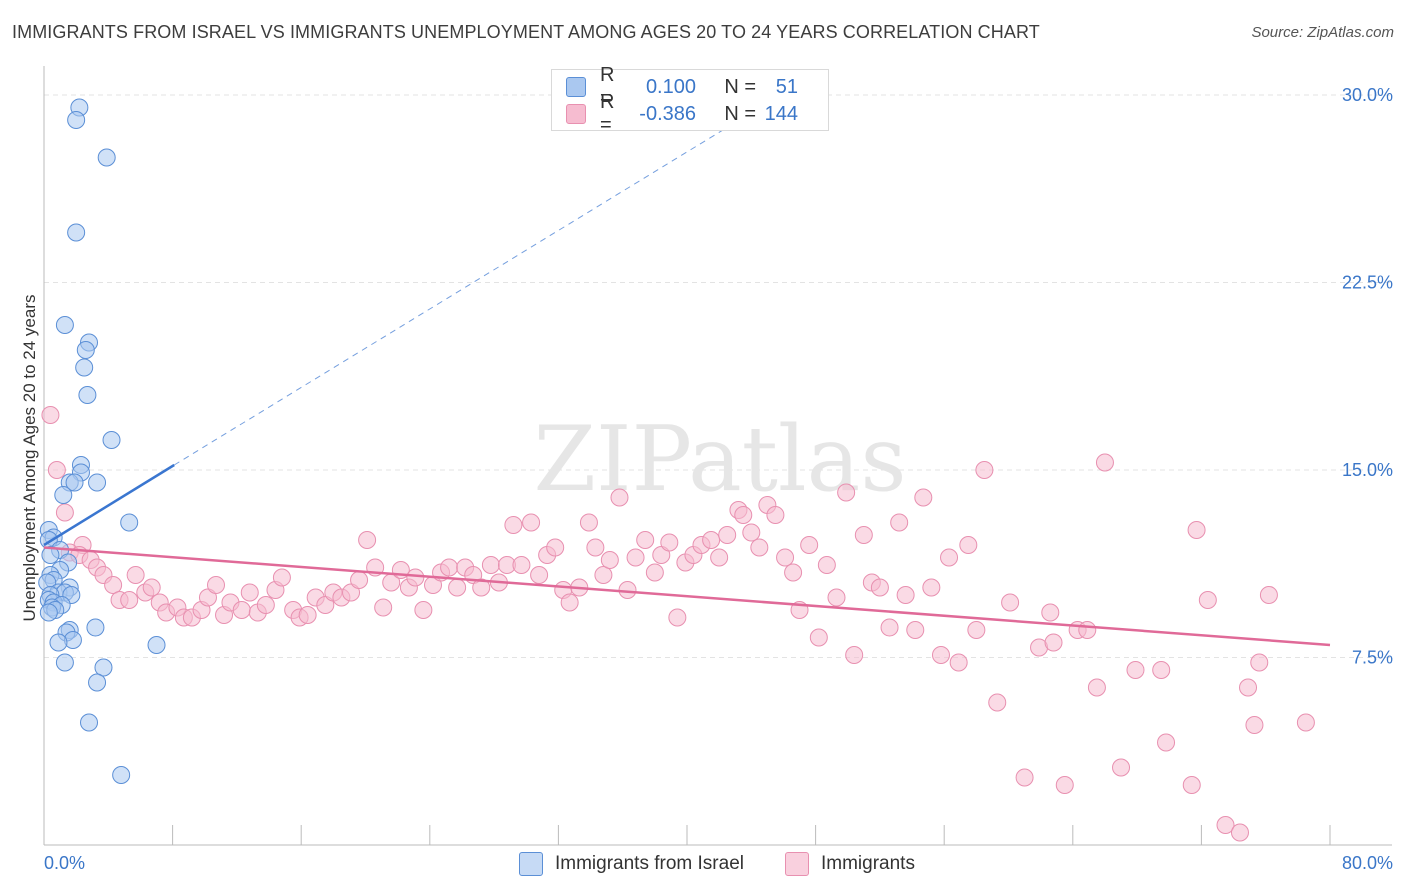 The height and width of the screenshot is (892, 1406). What do you see at coordinates (576, 87) in the screenshot?
I see `israel-swatch` at bounding box center [576, 87].